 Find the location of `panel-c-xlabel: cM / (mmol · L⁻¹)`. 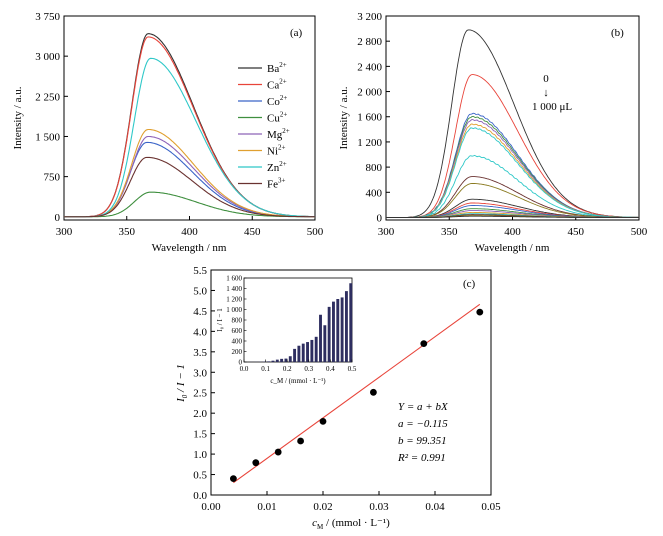

panel-c-xlabel: cM / (mmol · L⁻¹) is located at coordinates (351, 524).